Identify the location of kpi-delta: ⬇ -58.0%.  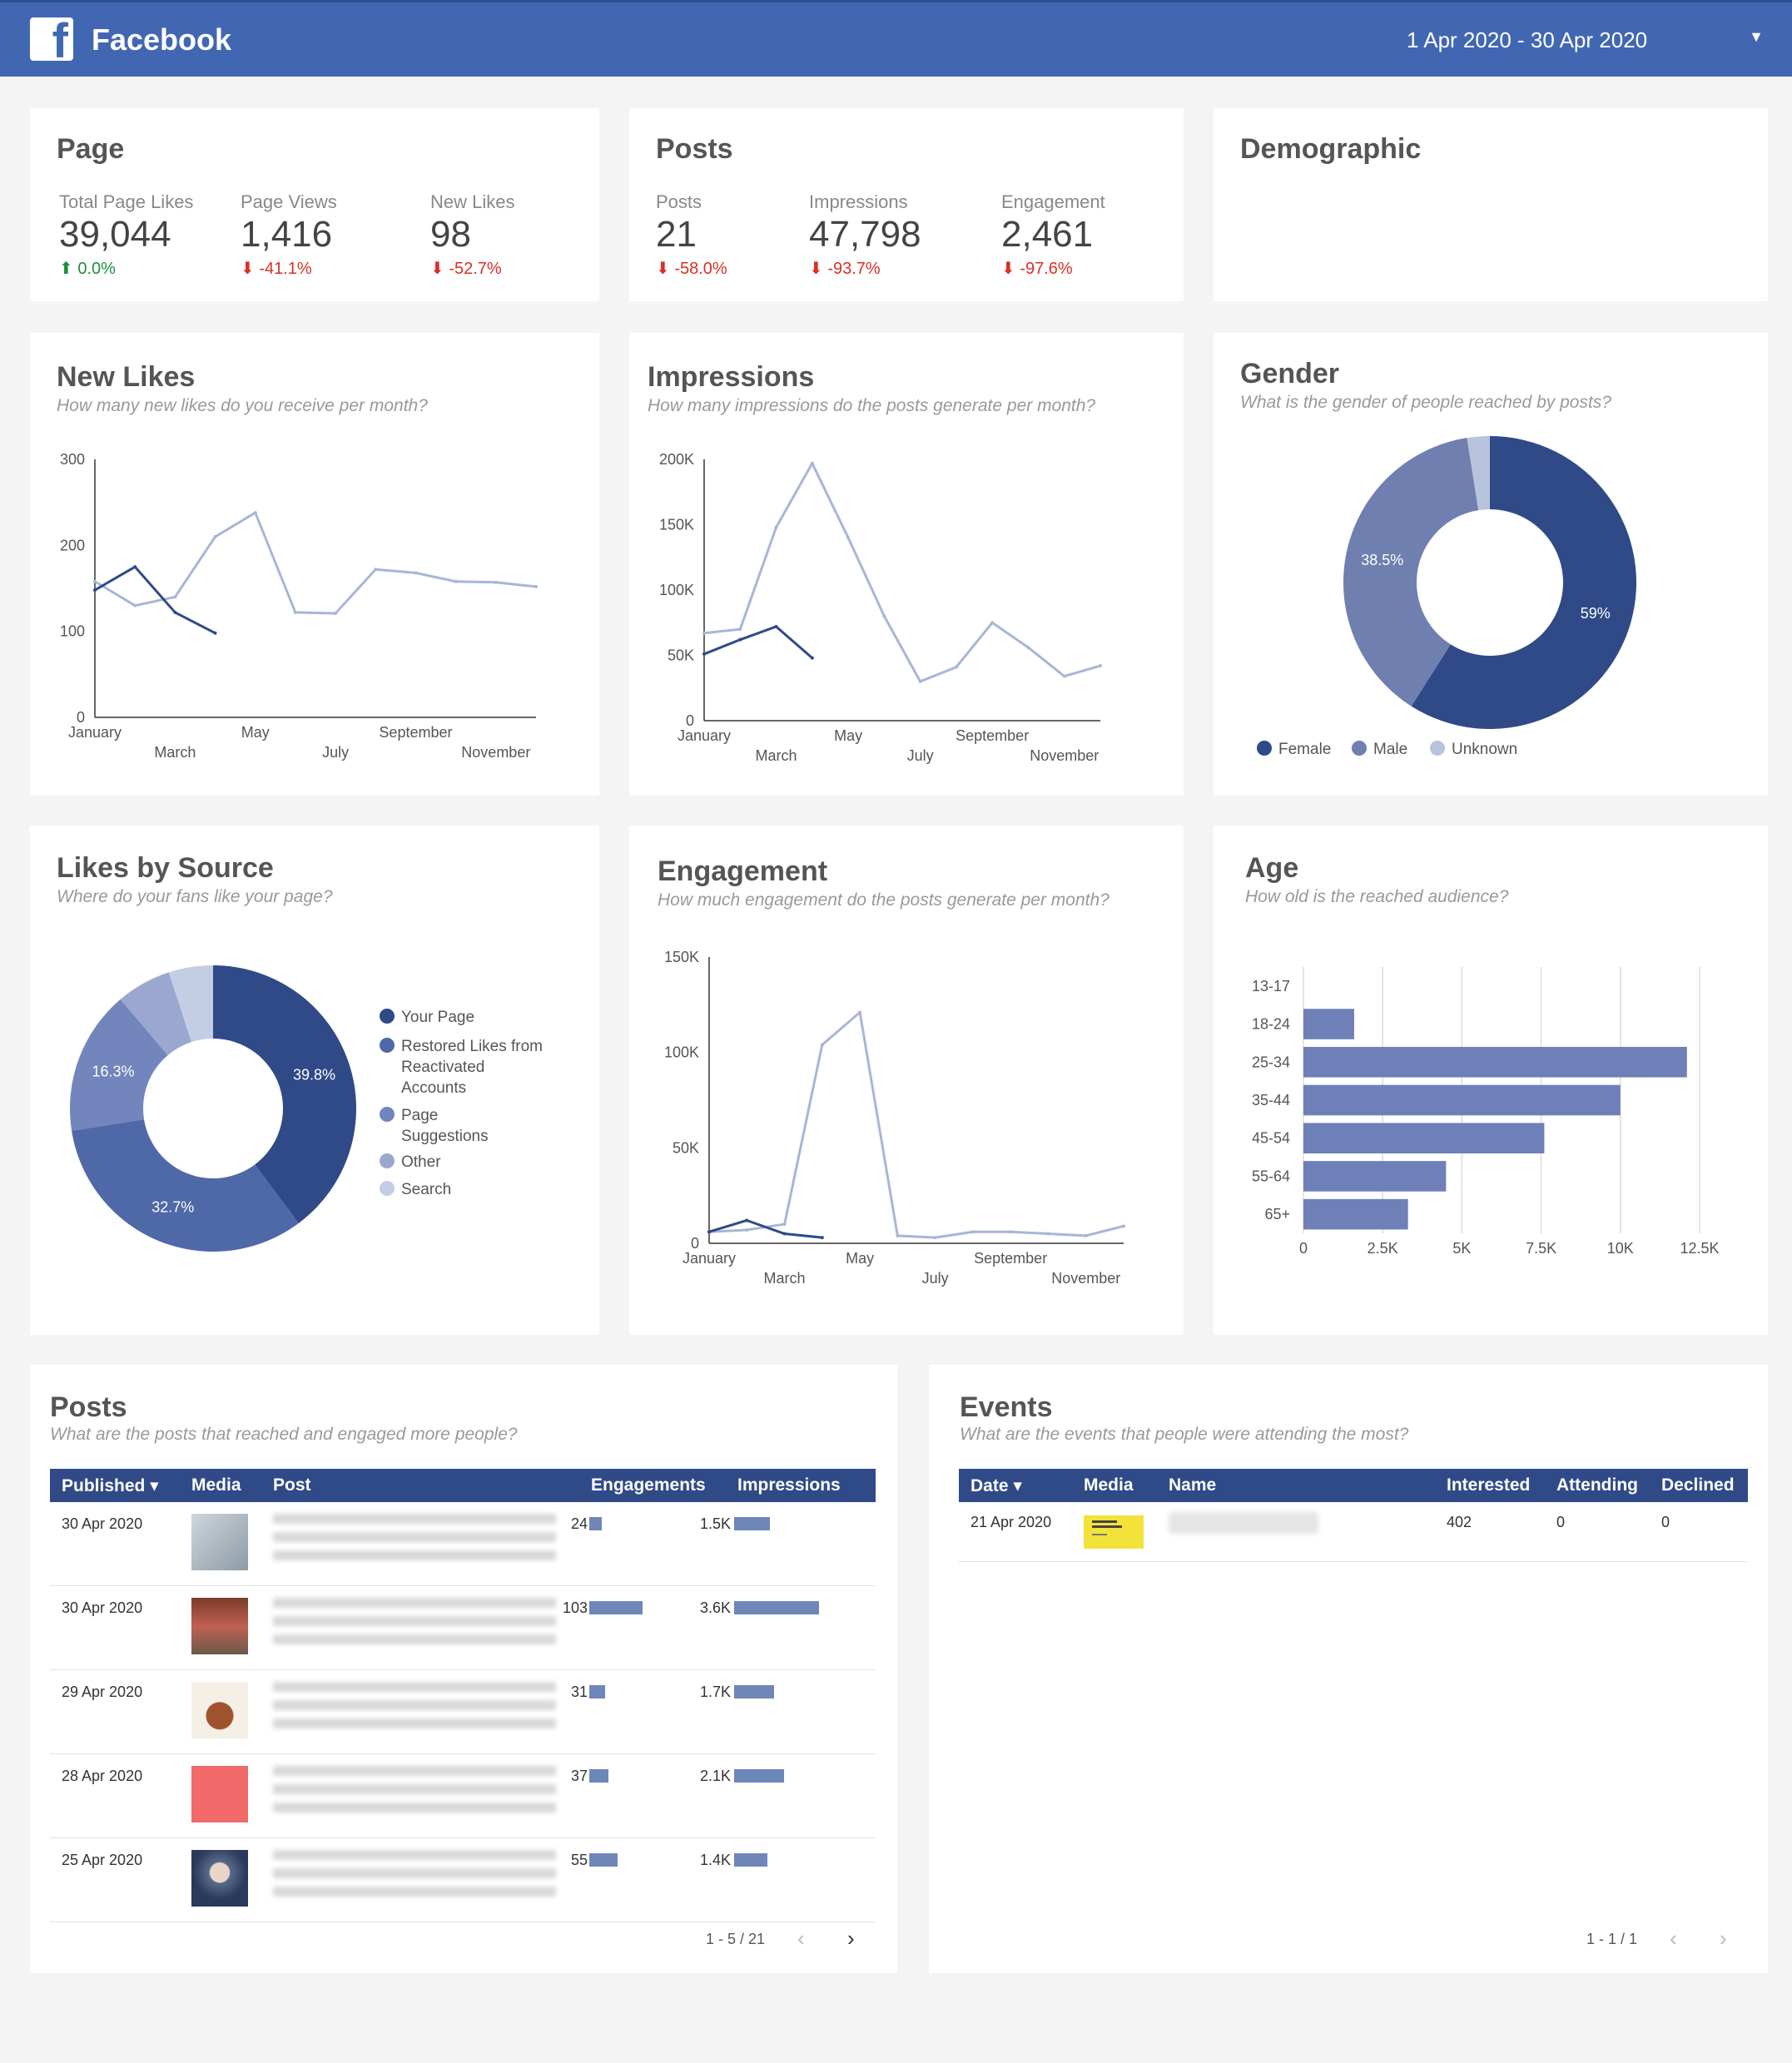
(691, 269).